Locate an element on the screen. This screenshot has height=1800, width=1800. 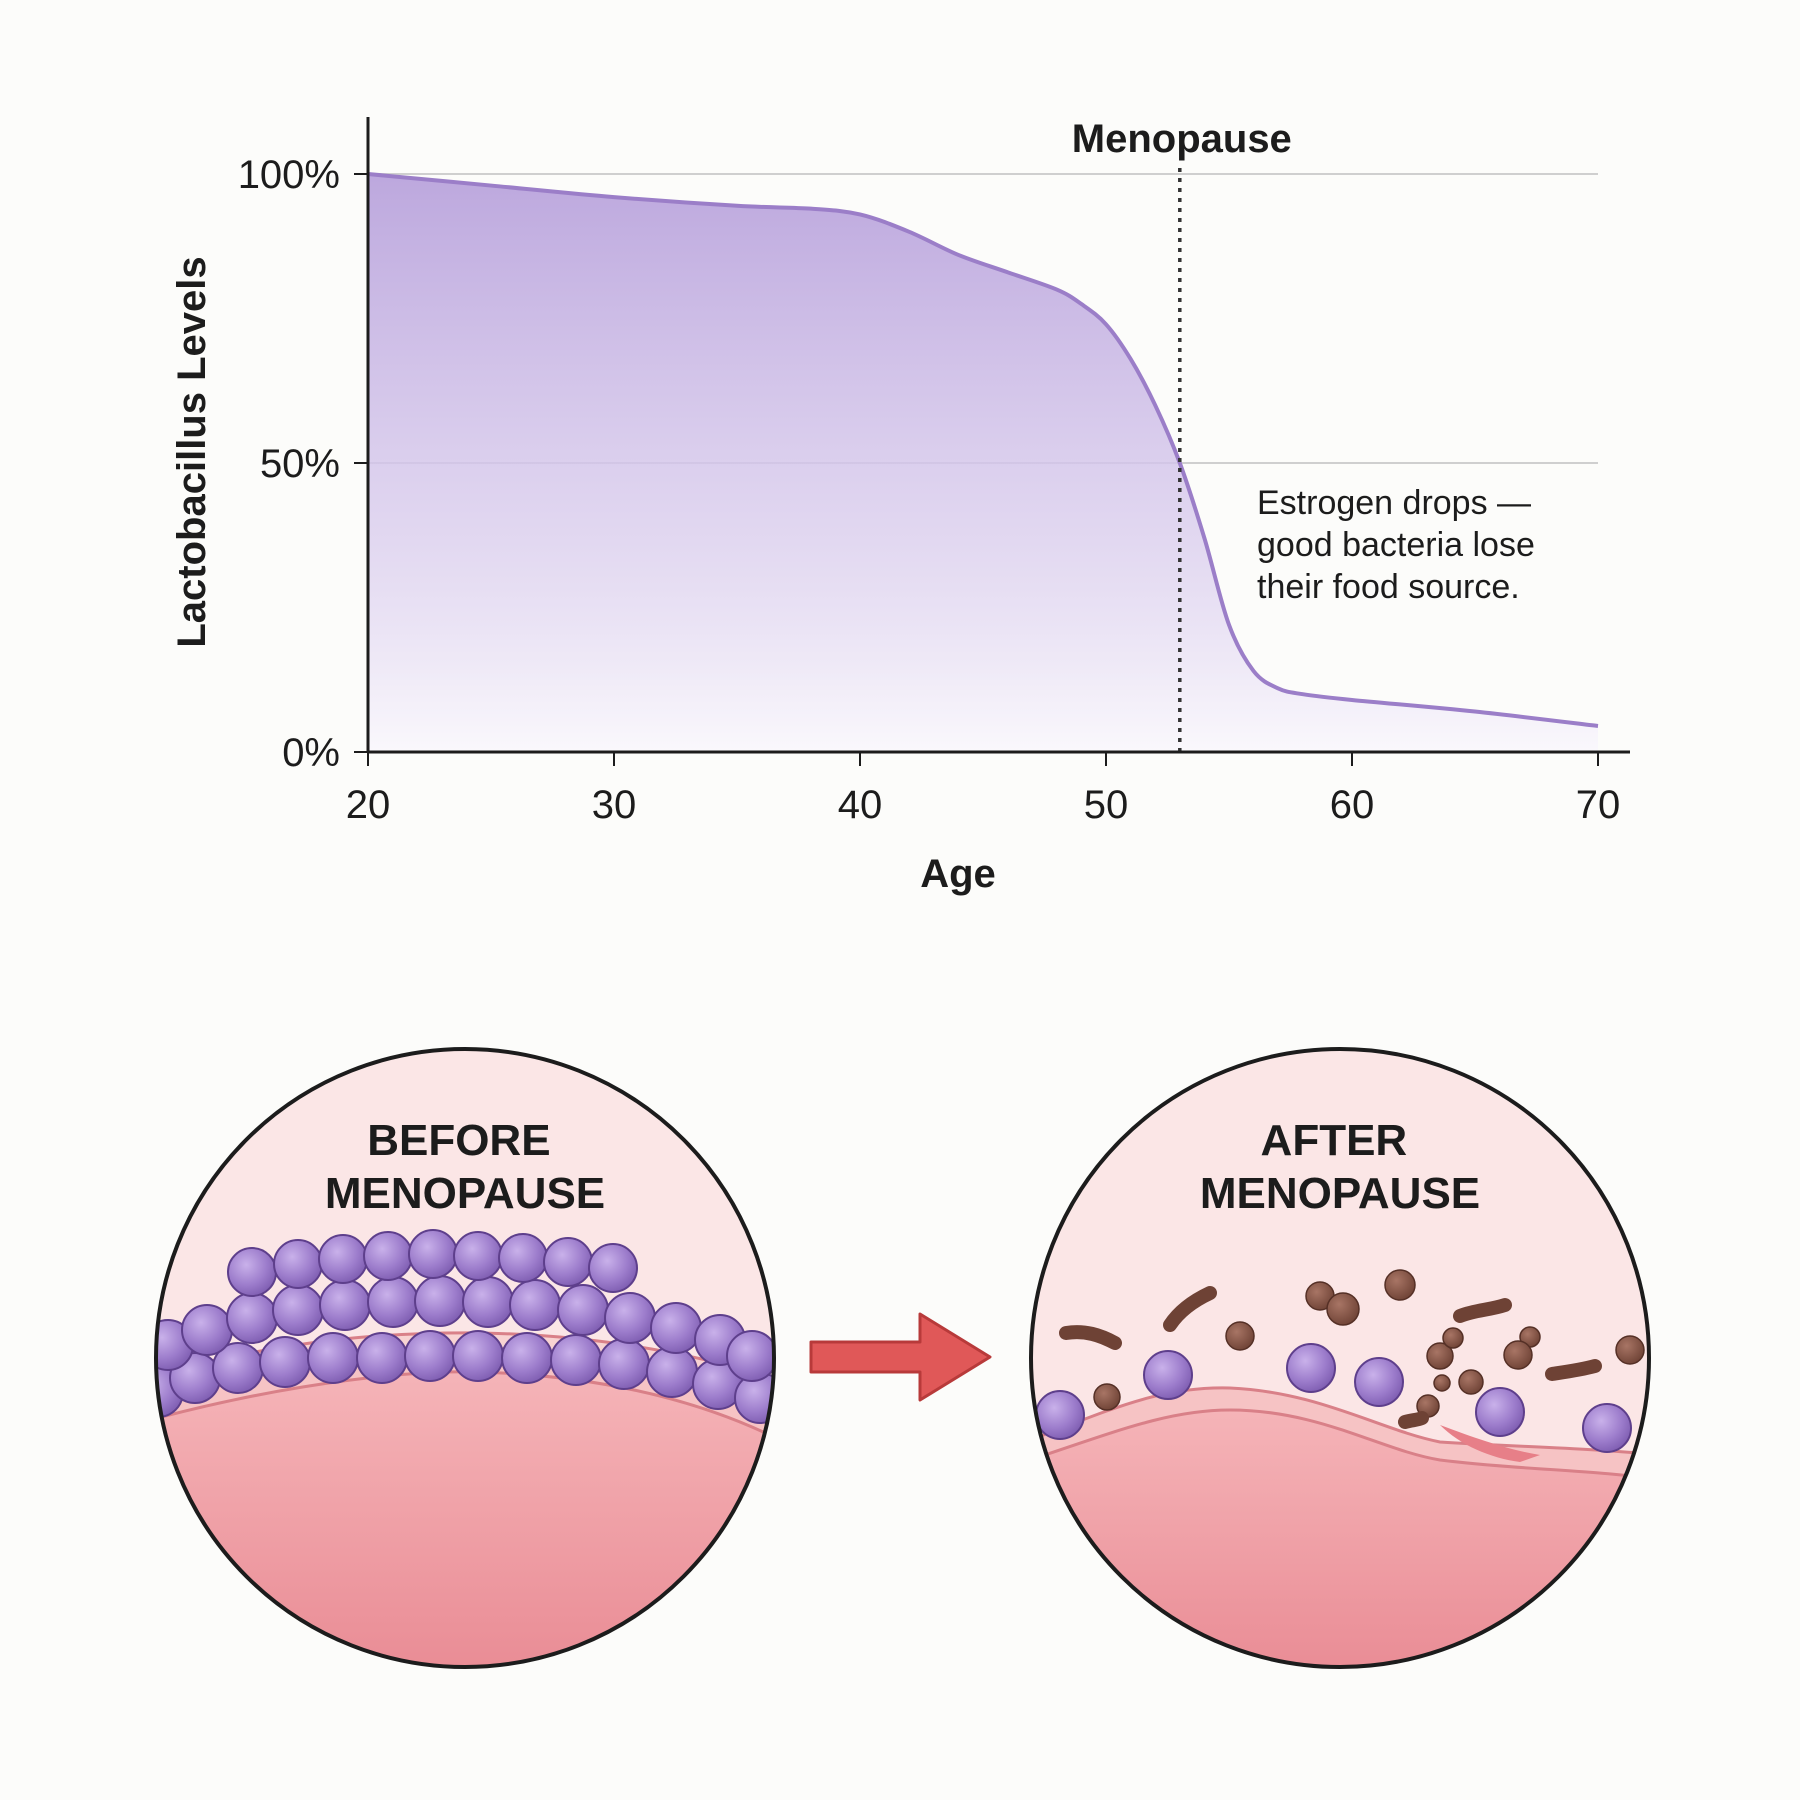
after-menopause-illustration: AFTER MENOPAUSE is located at coordinates (1340, 1358).